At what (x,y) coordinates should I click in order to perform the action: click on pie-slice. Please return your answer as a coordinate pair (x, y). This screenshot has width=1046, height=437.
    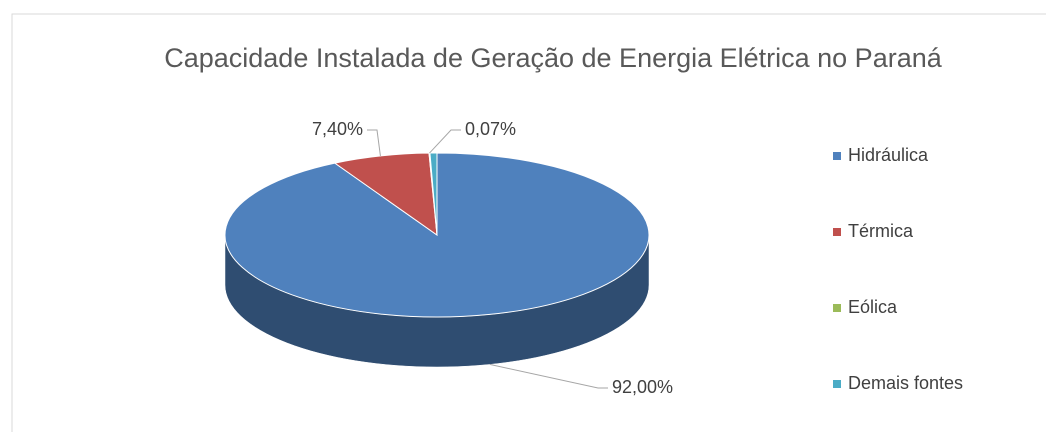
    Looking at the image, I should click on (385, 194).